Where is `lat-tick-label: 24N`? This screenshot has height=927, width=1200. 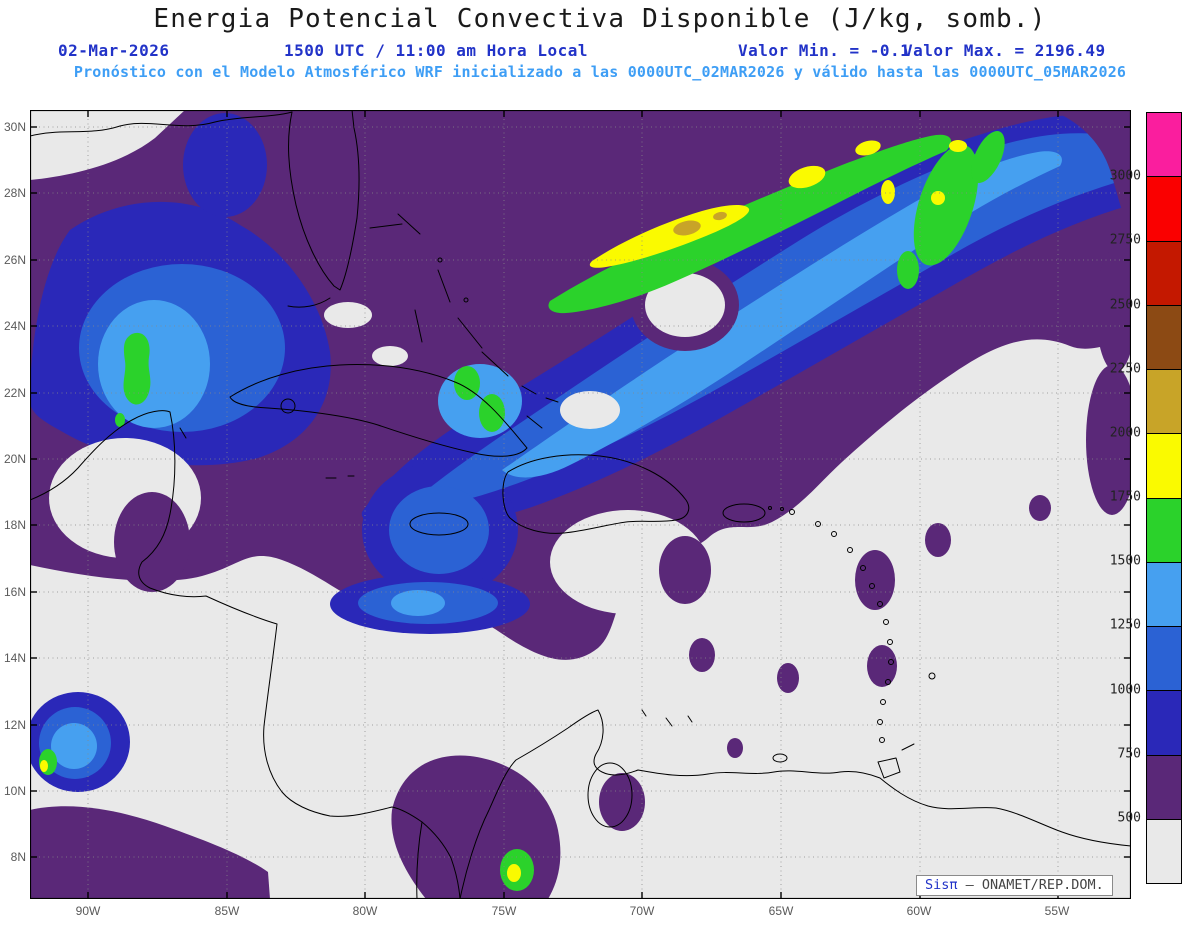
lat-tick-label: 24N is located at coordinates (14, 326).